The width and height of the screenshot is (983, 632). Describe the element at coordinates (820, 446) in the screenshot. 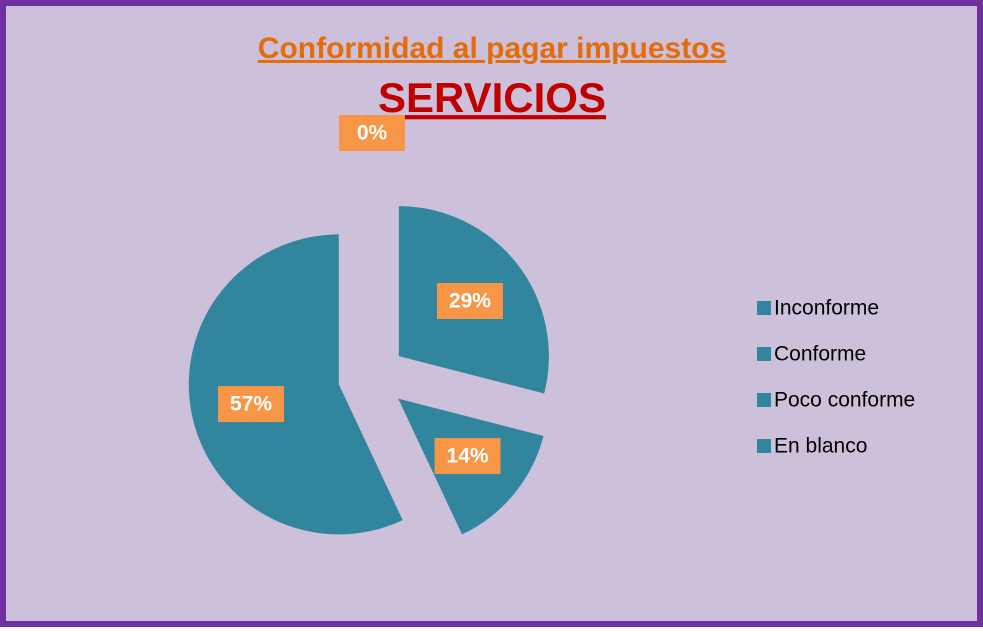

I see `legend-label: En blanco` at that location.